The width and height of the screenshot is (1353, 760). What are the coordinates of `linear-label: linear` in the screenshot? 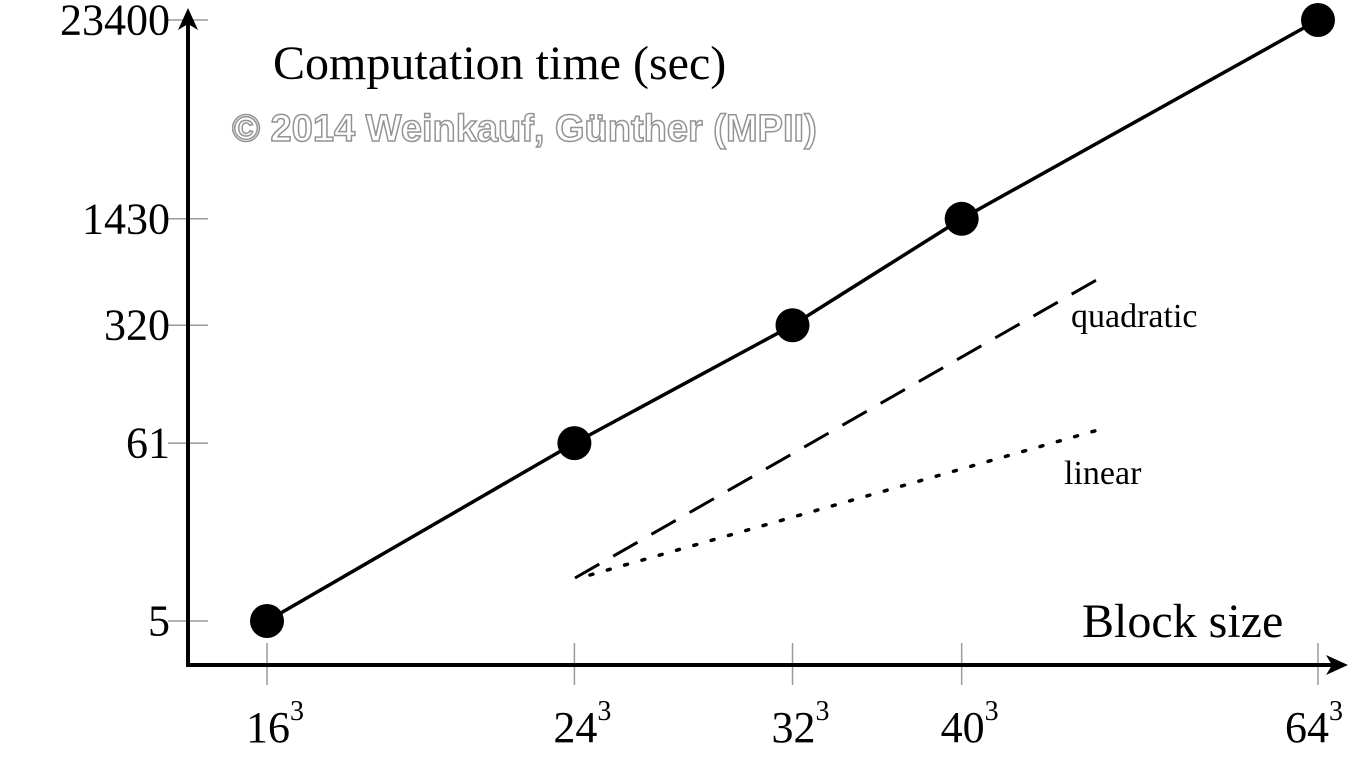 It's located at (1103, 473).